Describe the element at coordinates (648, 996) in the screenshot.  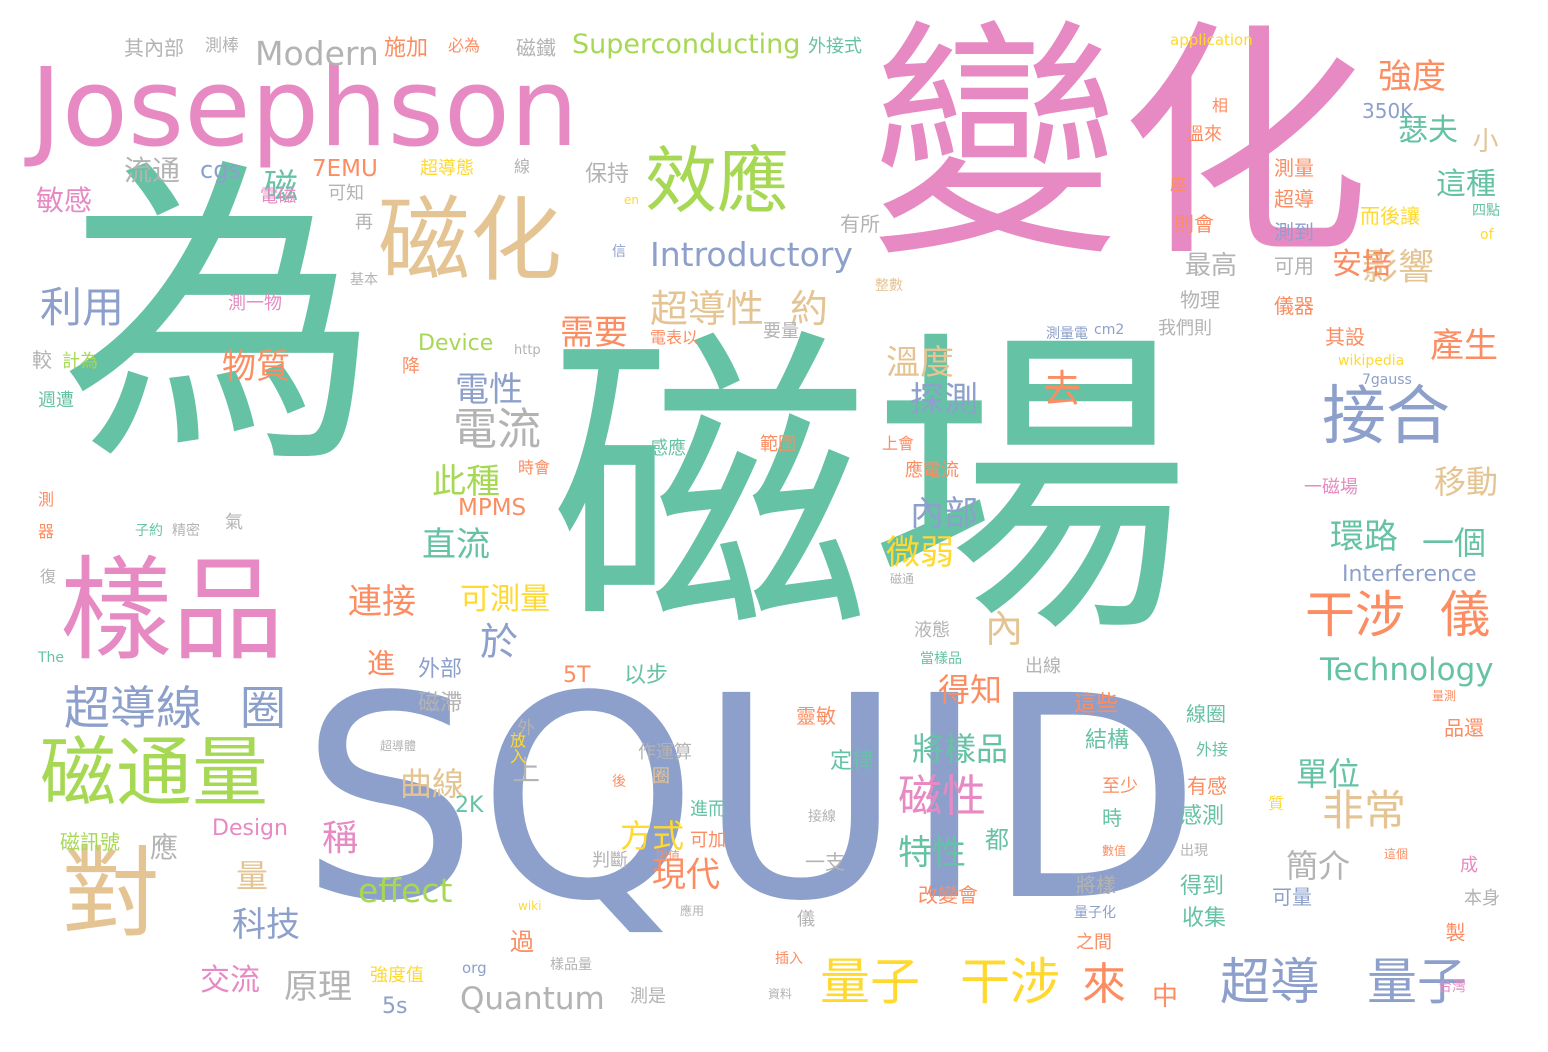
I see `cloud-word: 測是` at that location.